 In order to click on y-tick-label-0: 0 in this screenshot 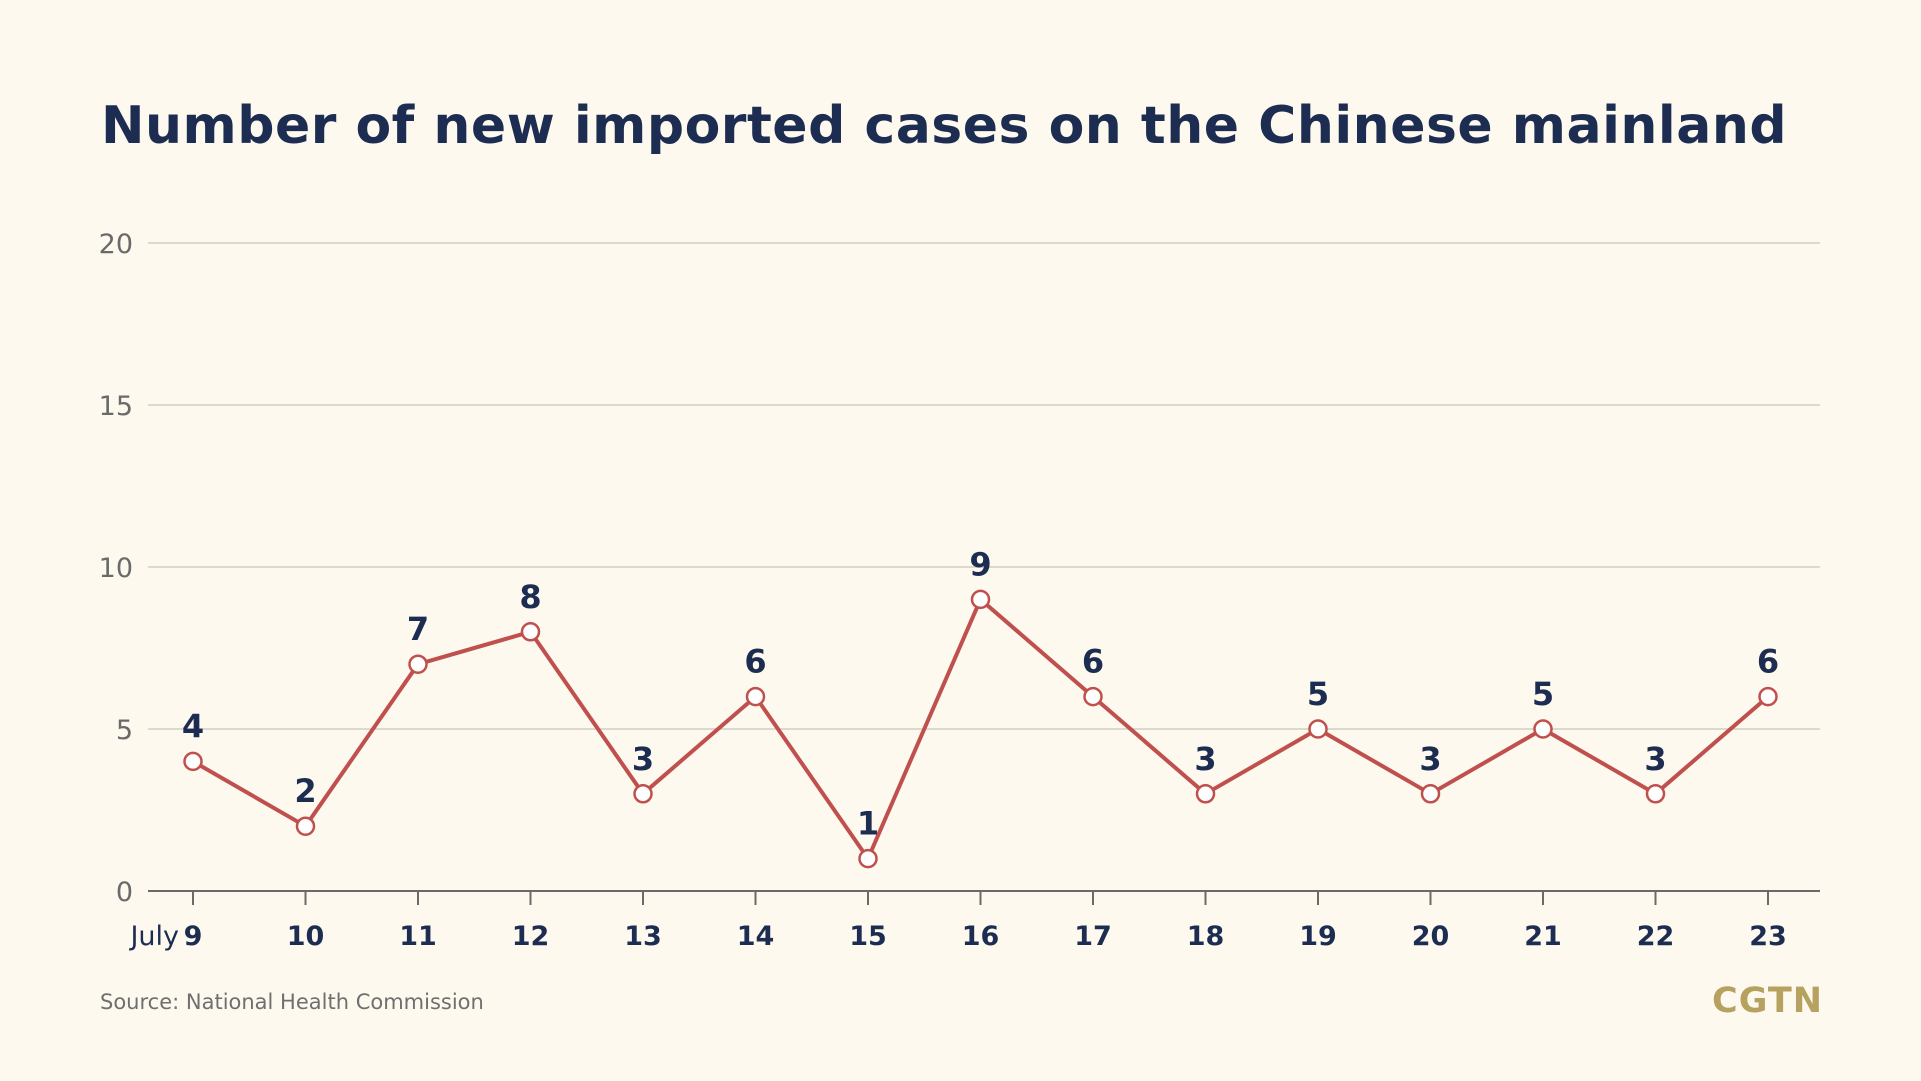, I will do `click(124, 892)`.